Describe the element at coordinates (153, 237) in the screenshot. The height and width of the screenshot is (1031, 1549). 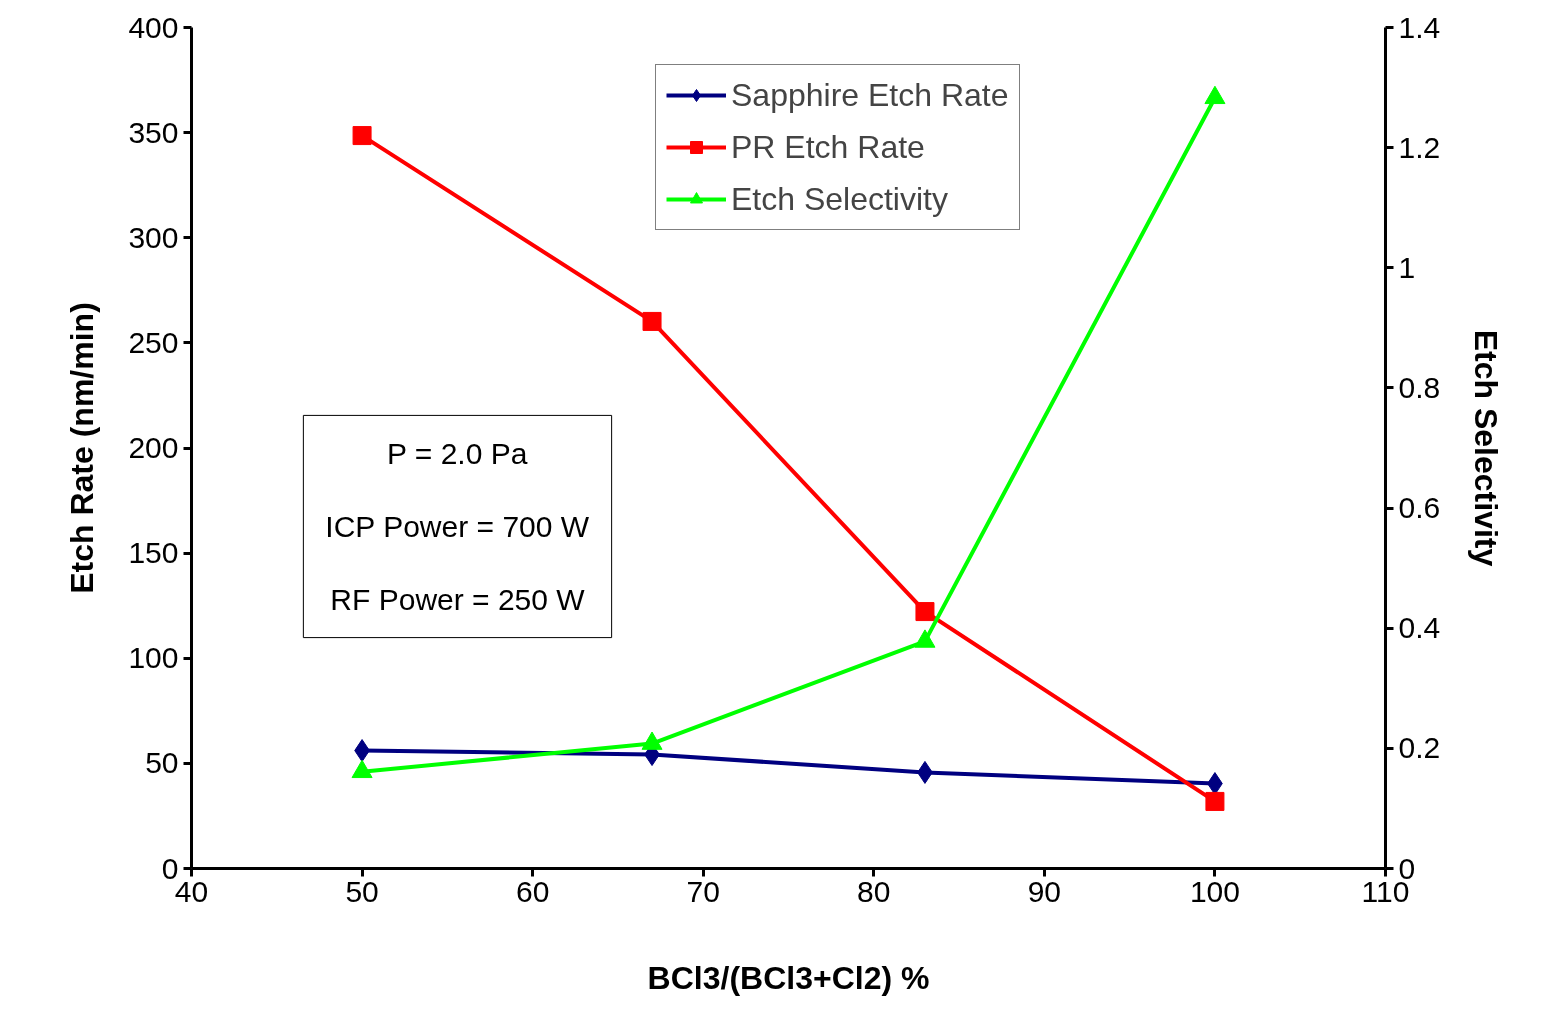
I see `y-tick-label: 300` at that location.